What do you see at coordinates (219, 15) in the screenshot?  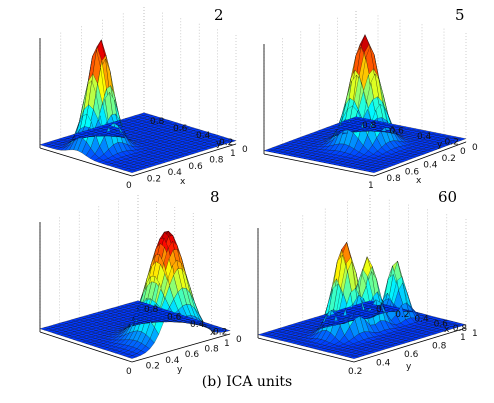 I see `panel-label: 2` at bounding box center [219, 15].